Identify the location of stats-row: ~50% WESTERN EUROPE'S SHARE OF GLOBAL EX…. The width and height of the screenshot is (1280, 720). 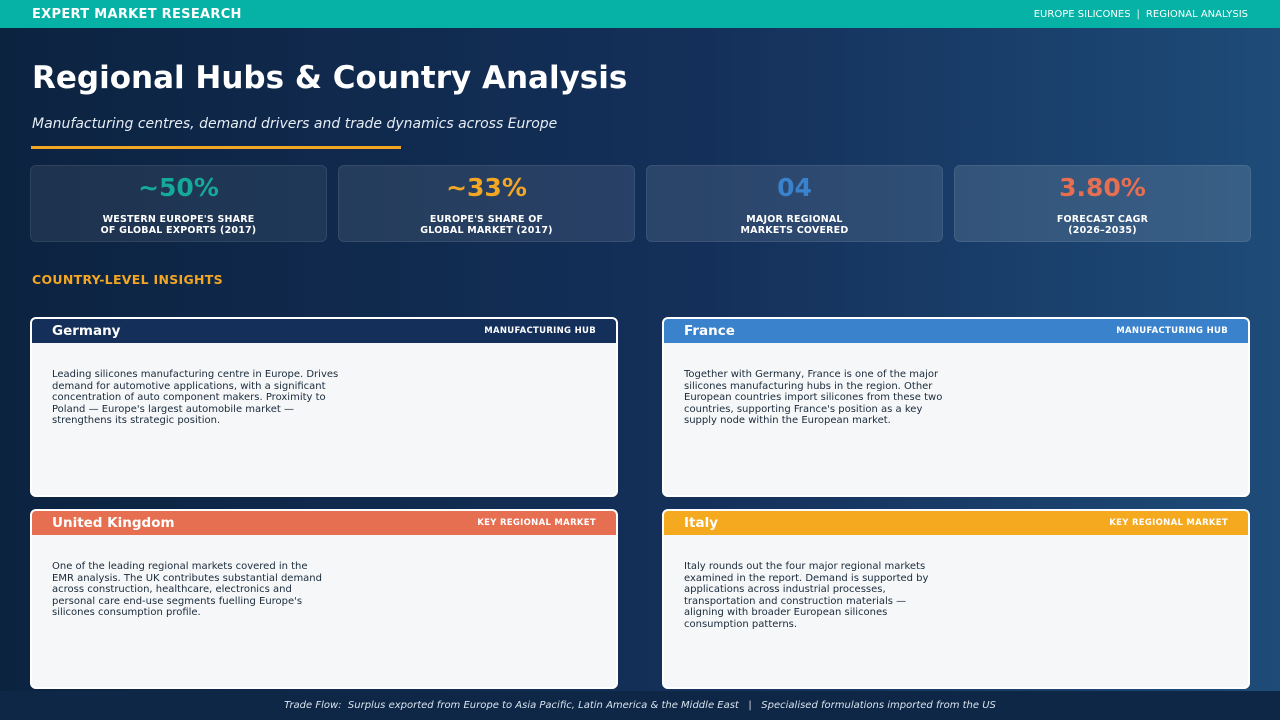
(640, 203).